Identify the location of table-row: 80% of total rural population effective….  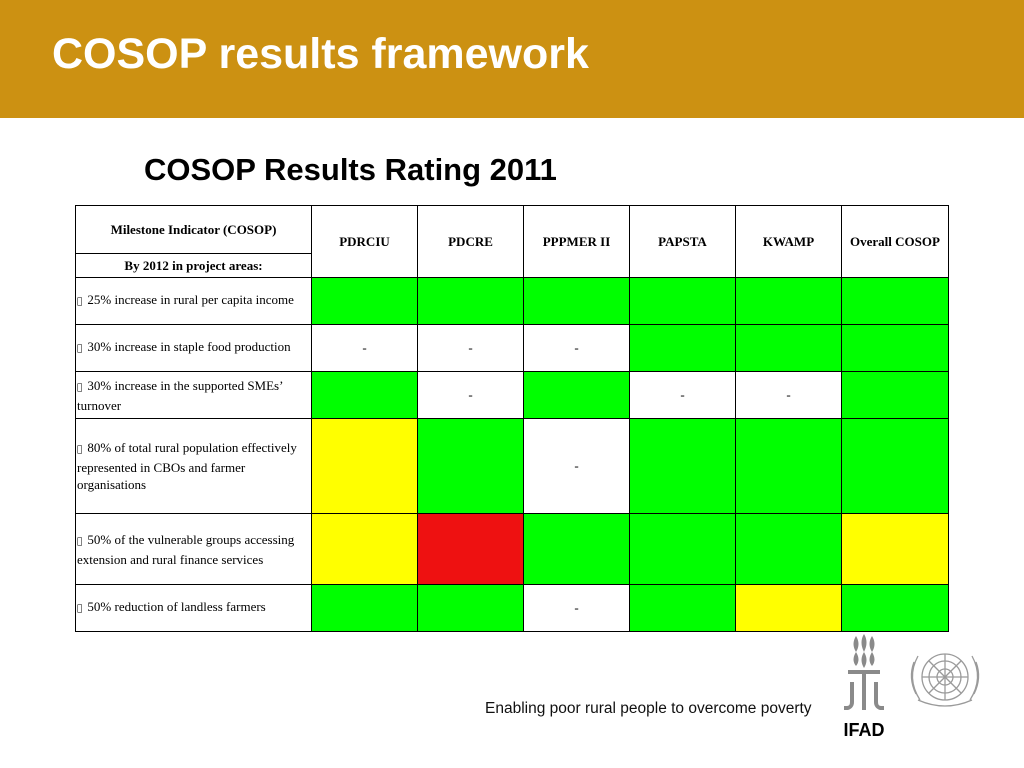
(512, 466).